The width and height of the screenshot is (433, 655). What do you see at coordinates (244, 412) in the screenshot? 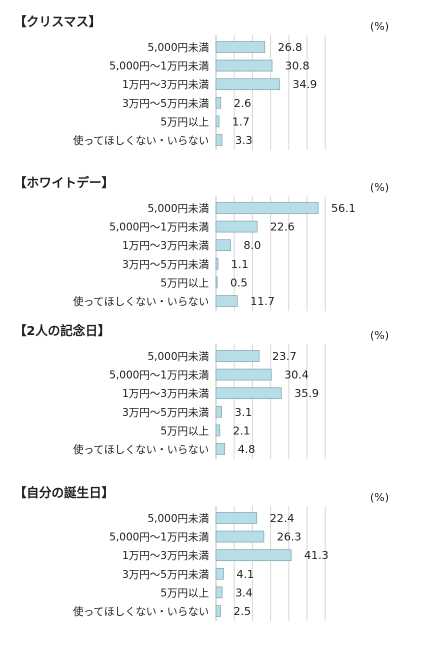
I see `value-label: 3.1` at bounding box center [244, 412].